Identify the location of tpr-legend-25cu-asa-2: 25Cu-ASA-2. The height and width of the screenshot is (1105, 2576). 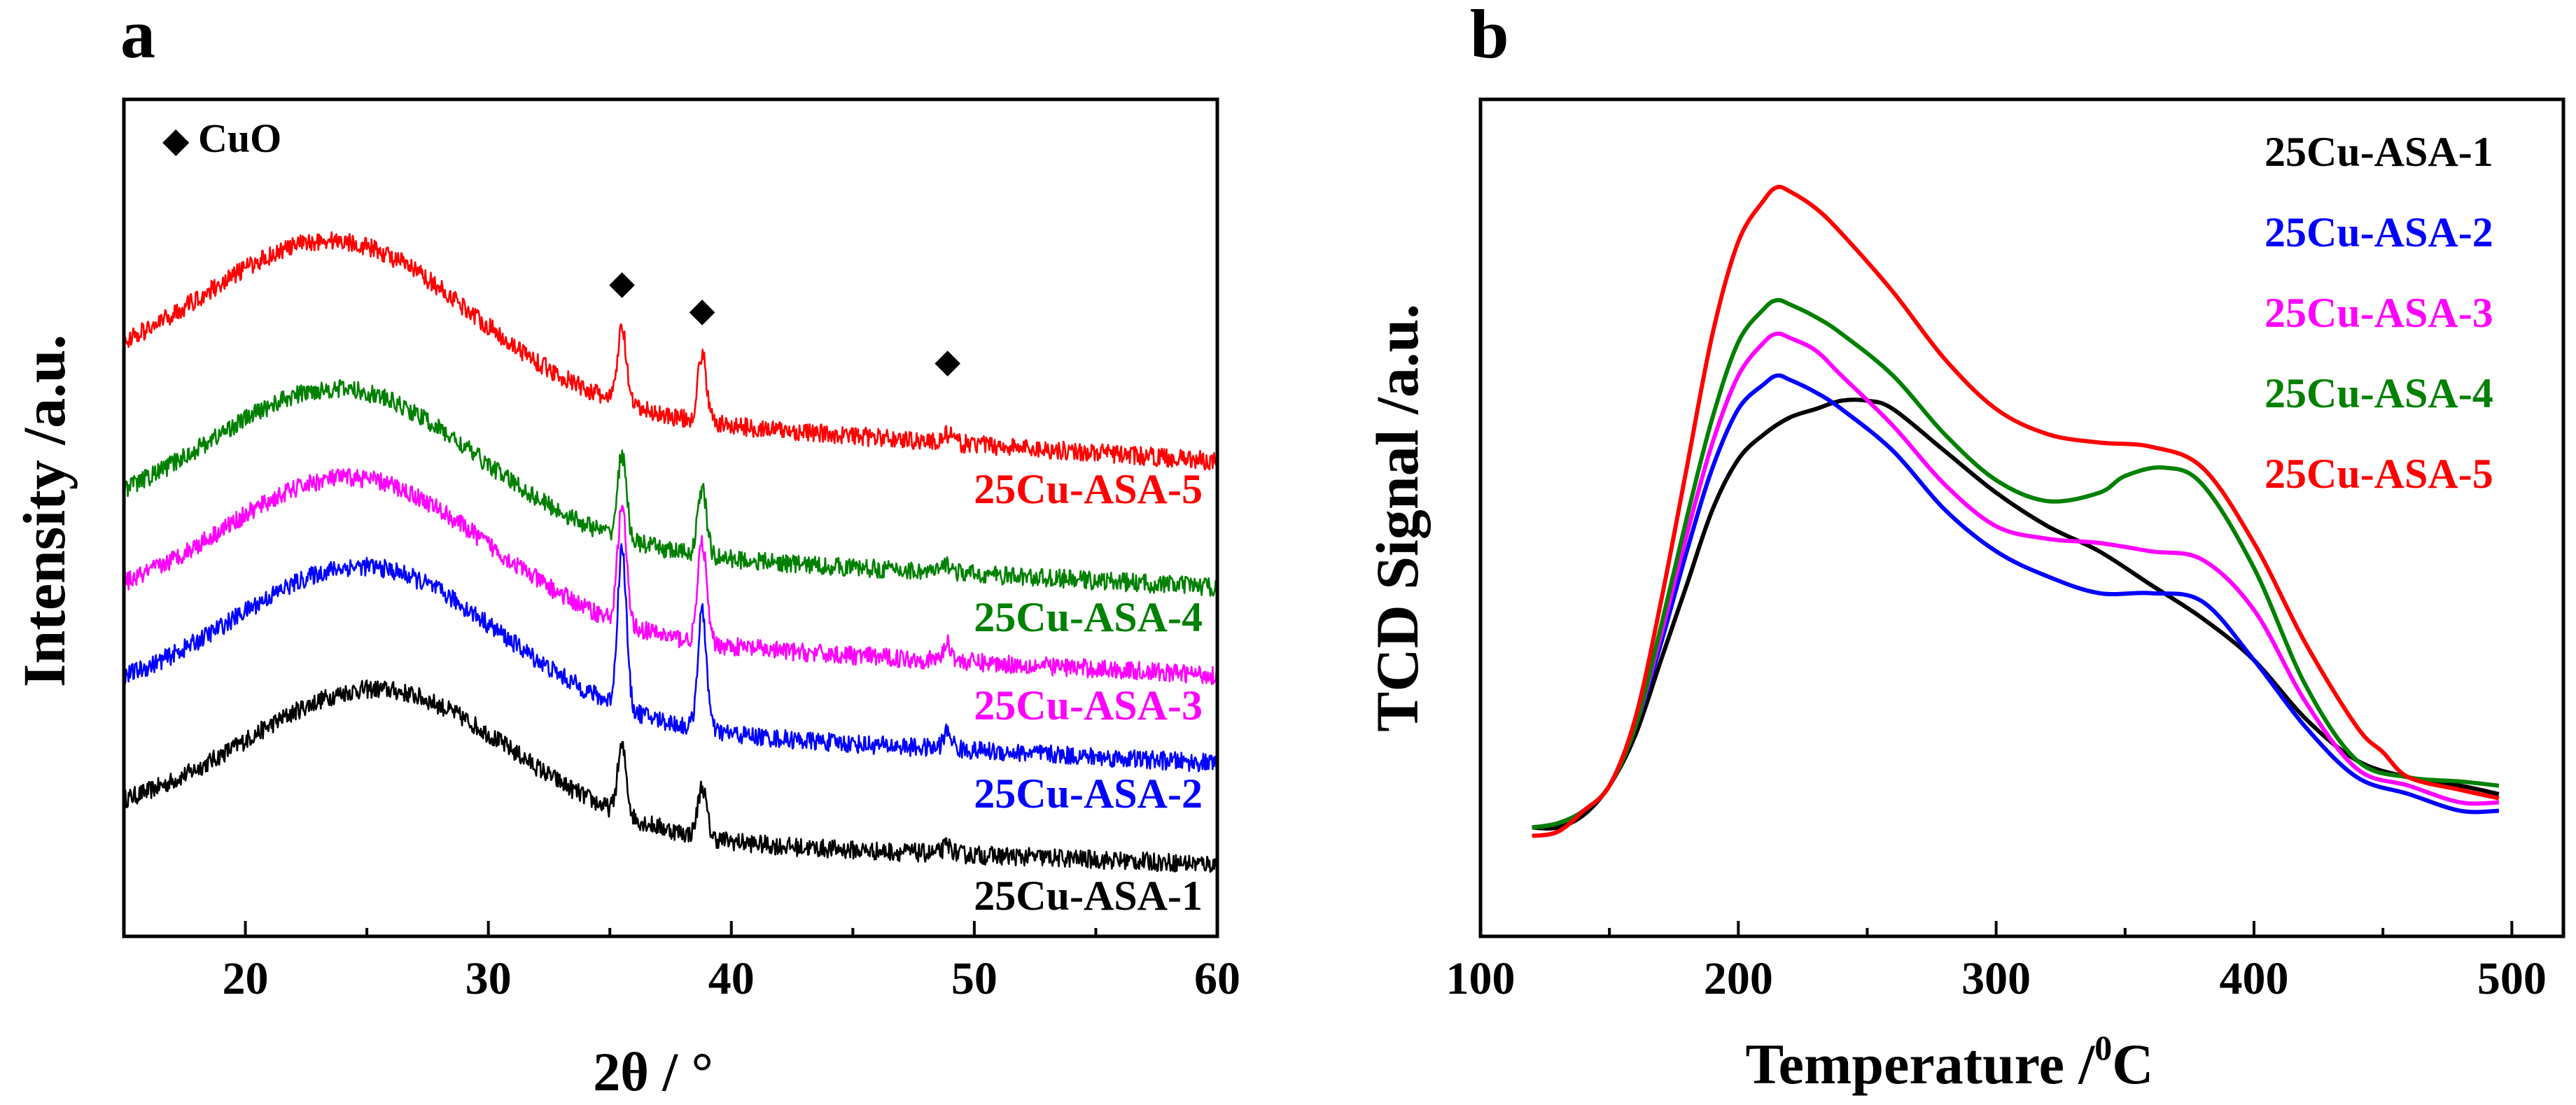
(2378, 232).